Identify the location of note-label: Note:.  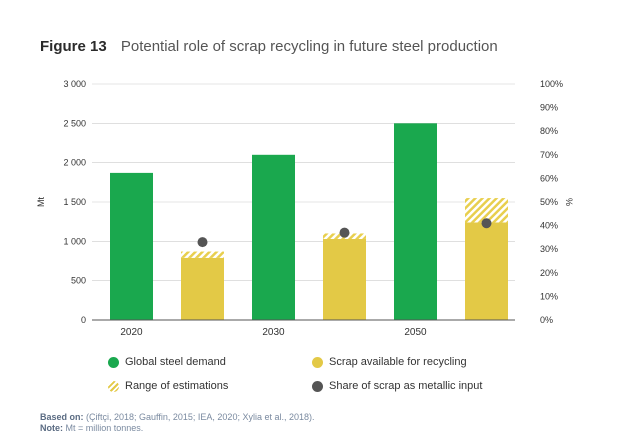
(51, 428).